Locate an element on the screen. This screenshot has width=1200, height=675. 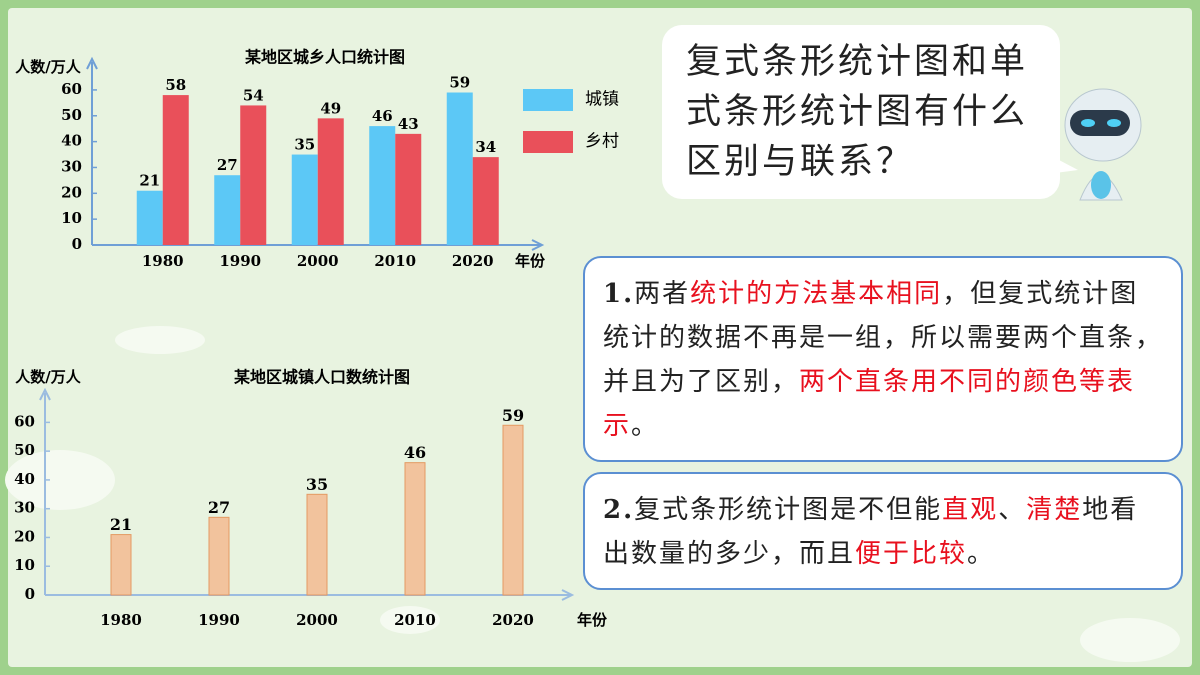
data-label: 34 is located at coordinates (485, 147).